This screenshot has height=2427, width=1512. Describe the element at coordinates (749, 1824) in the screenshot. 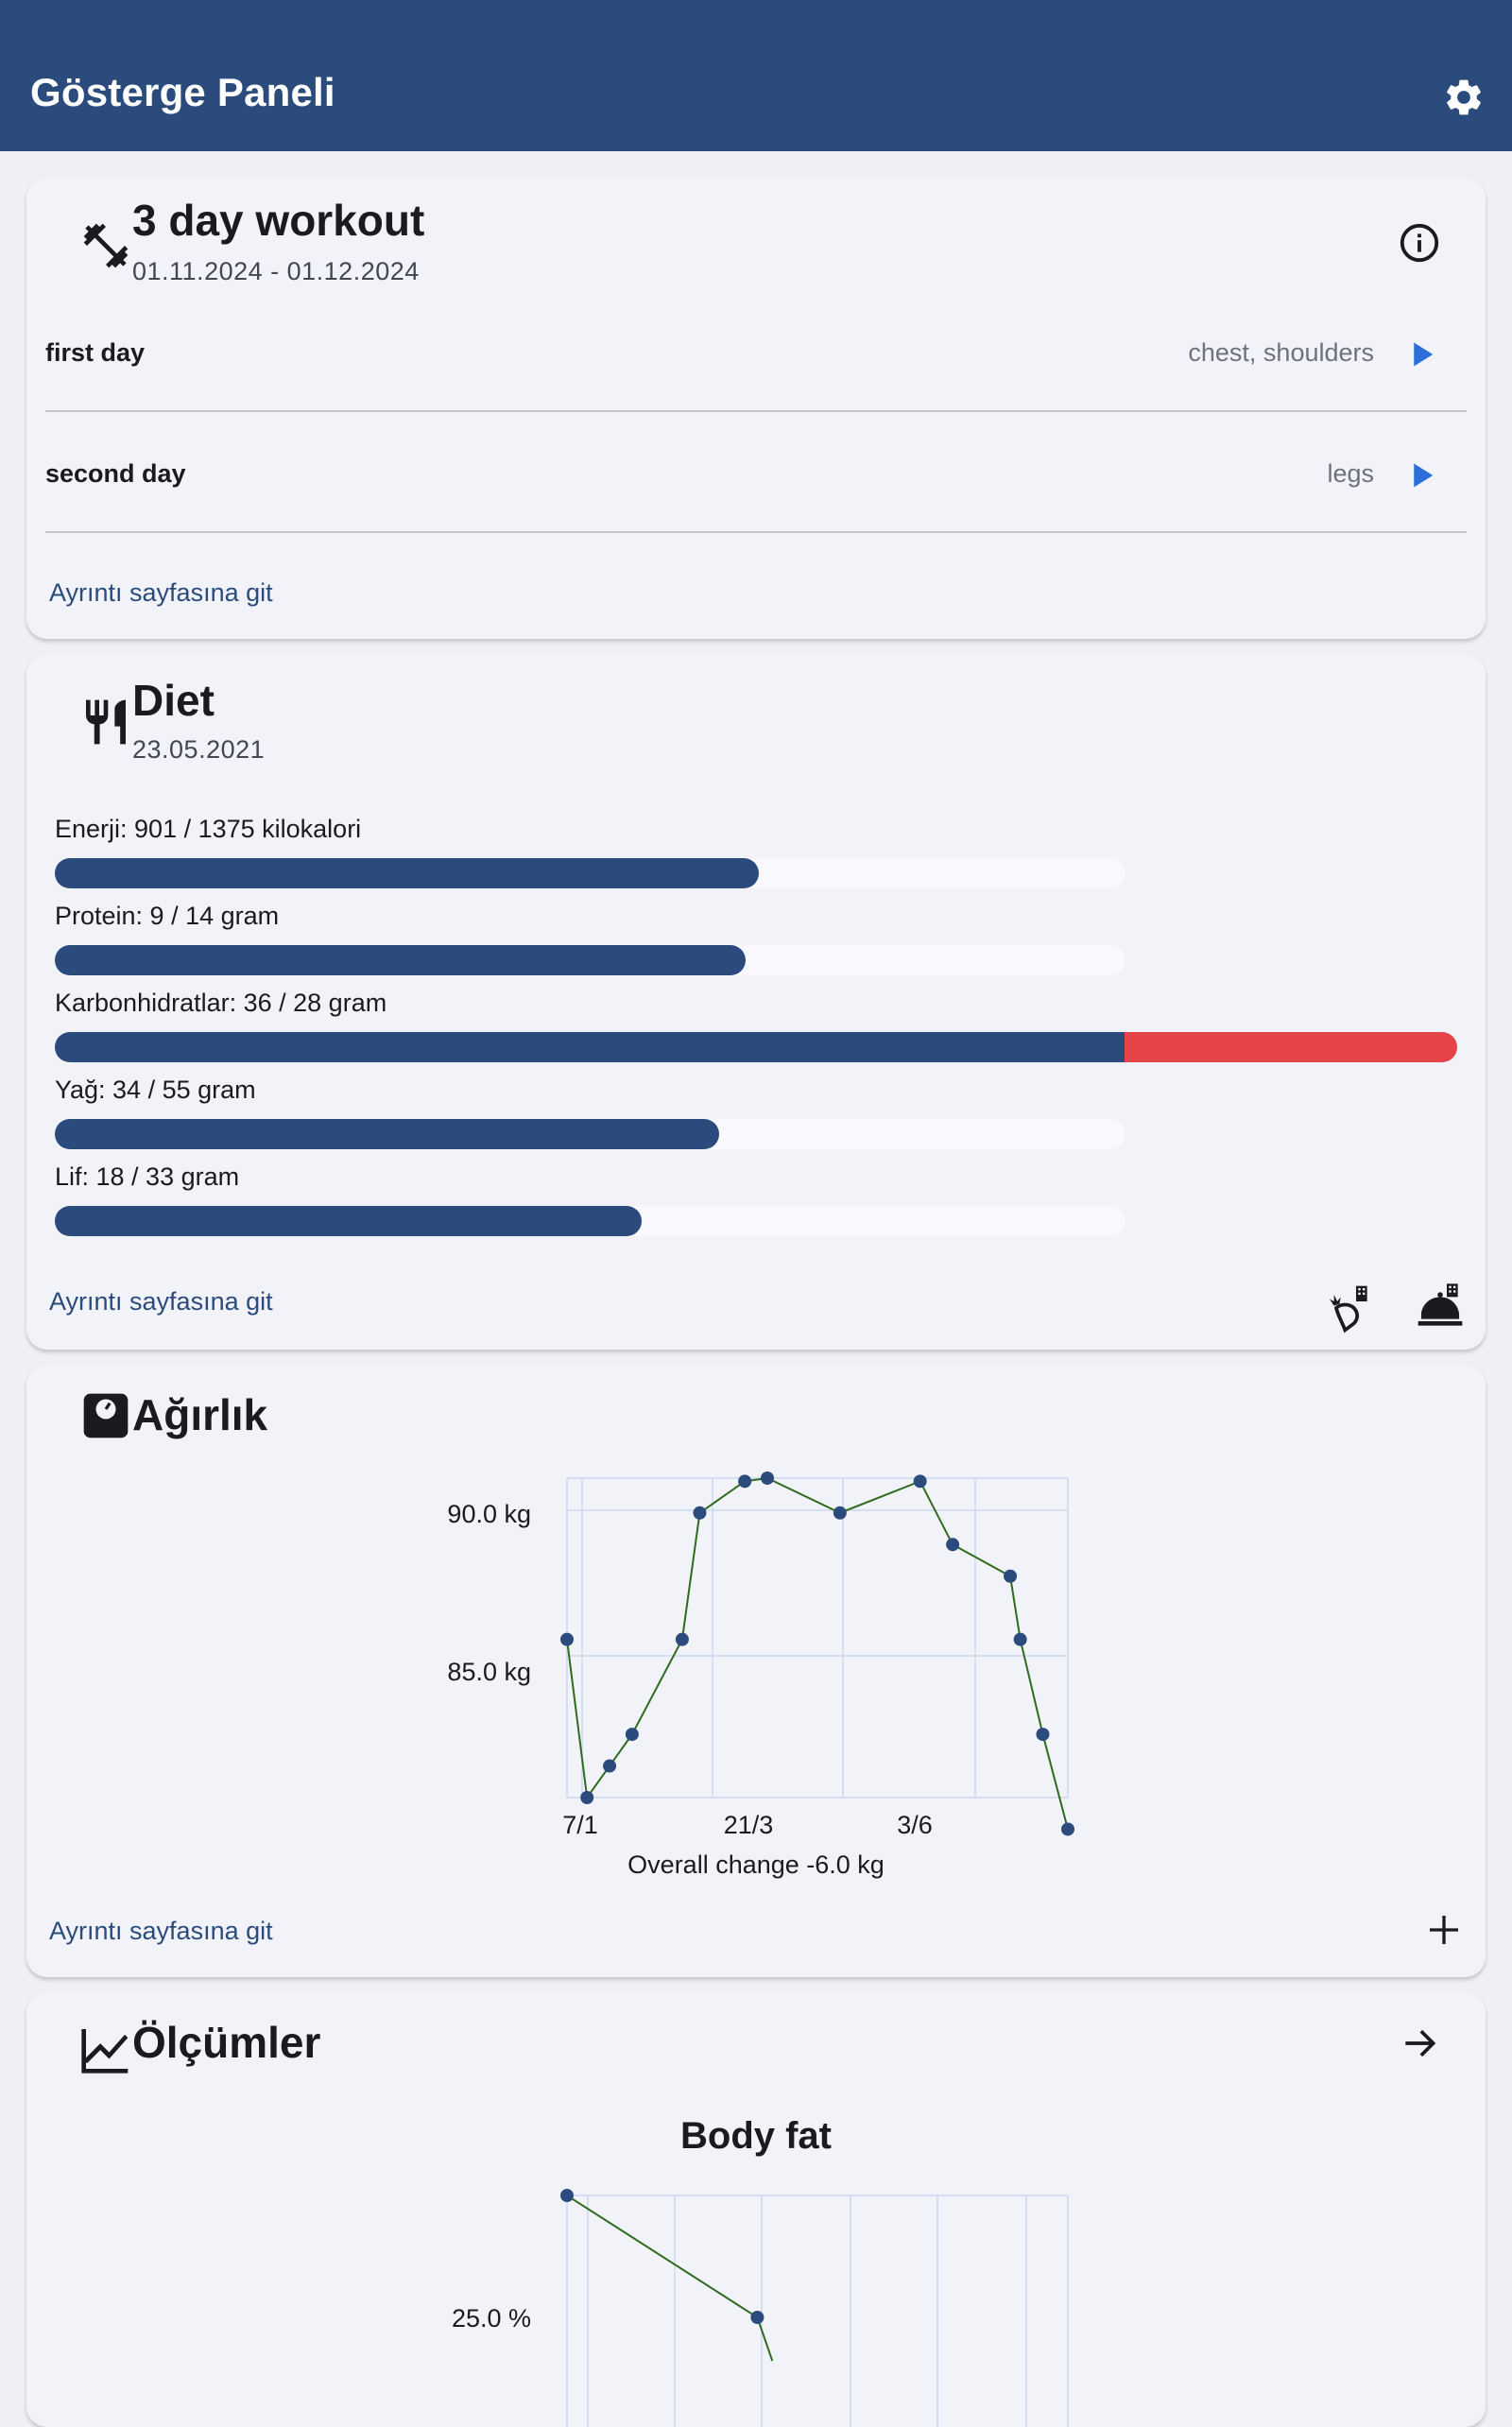

I see `x-tick-label: 21/3` at that location.